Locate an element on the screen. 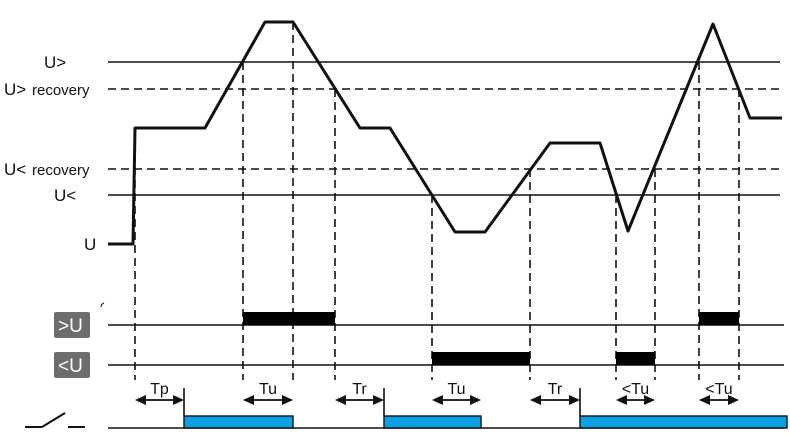 The image size is (790, 443). switch-contact-icon is located at coordinates (55, 420).